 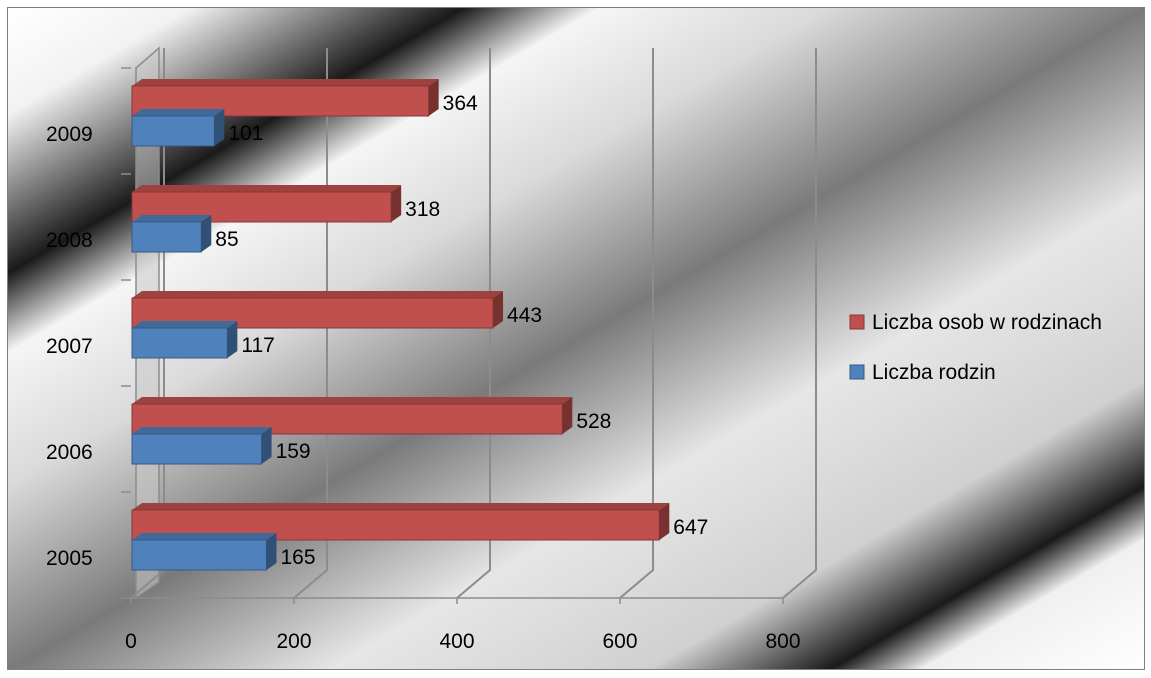 What do you see at coordinates (524, 315) in the screenshot?
I see `data-label: 443` at bounding box center [524, 315].